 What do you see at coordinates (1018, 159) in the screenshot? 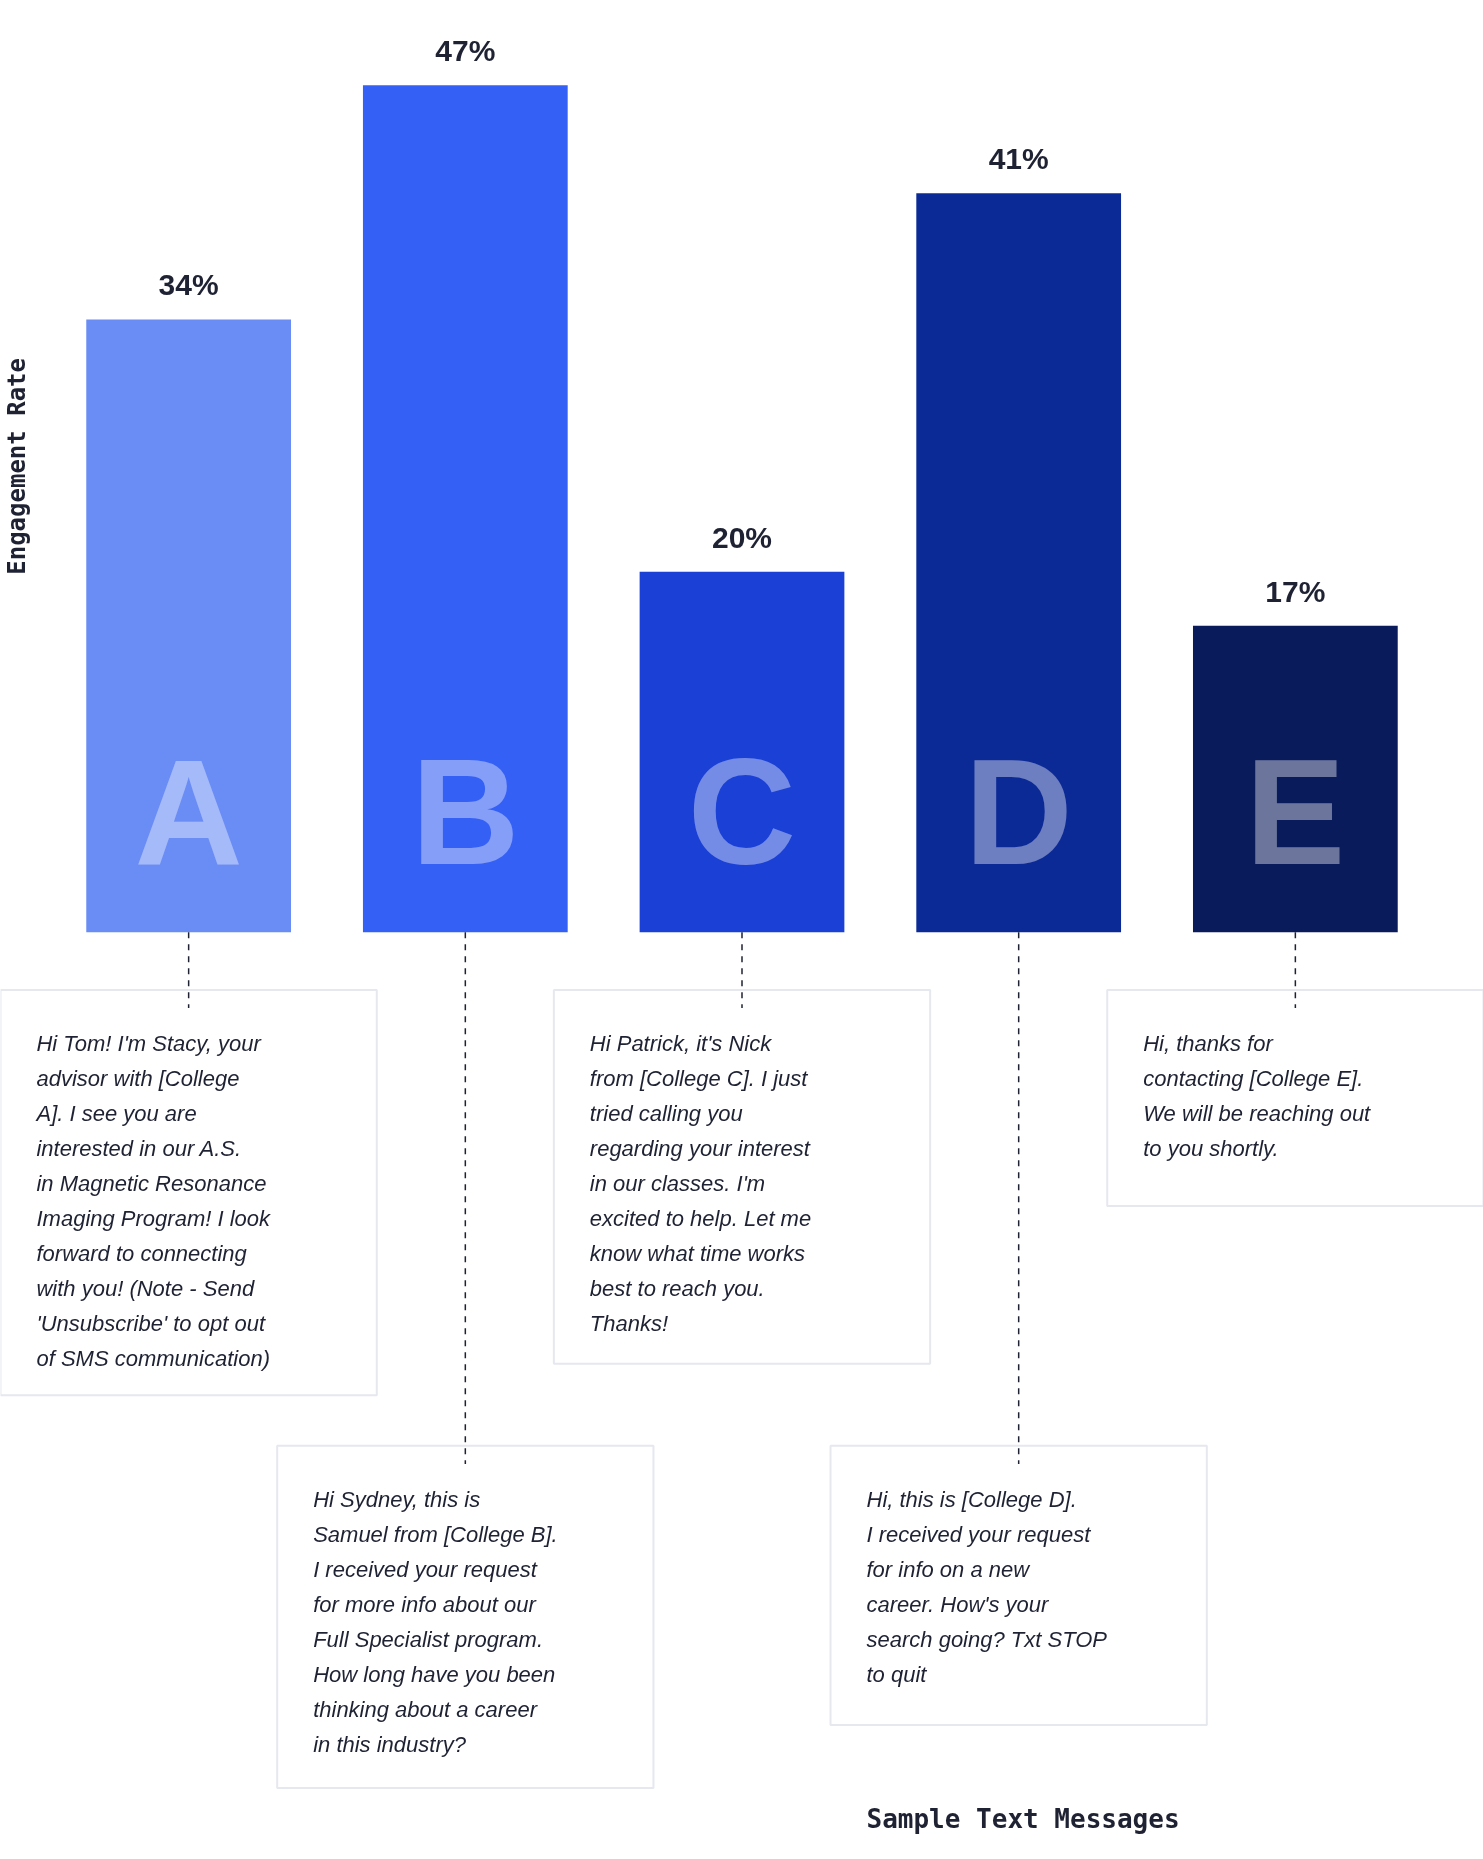
I see `data-label: 41%` at bounding box center [1018, 159].